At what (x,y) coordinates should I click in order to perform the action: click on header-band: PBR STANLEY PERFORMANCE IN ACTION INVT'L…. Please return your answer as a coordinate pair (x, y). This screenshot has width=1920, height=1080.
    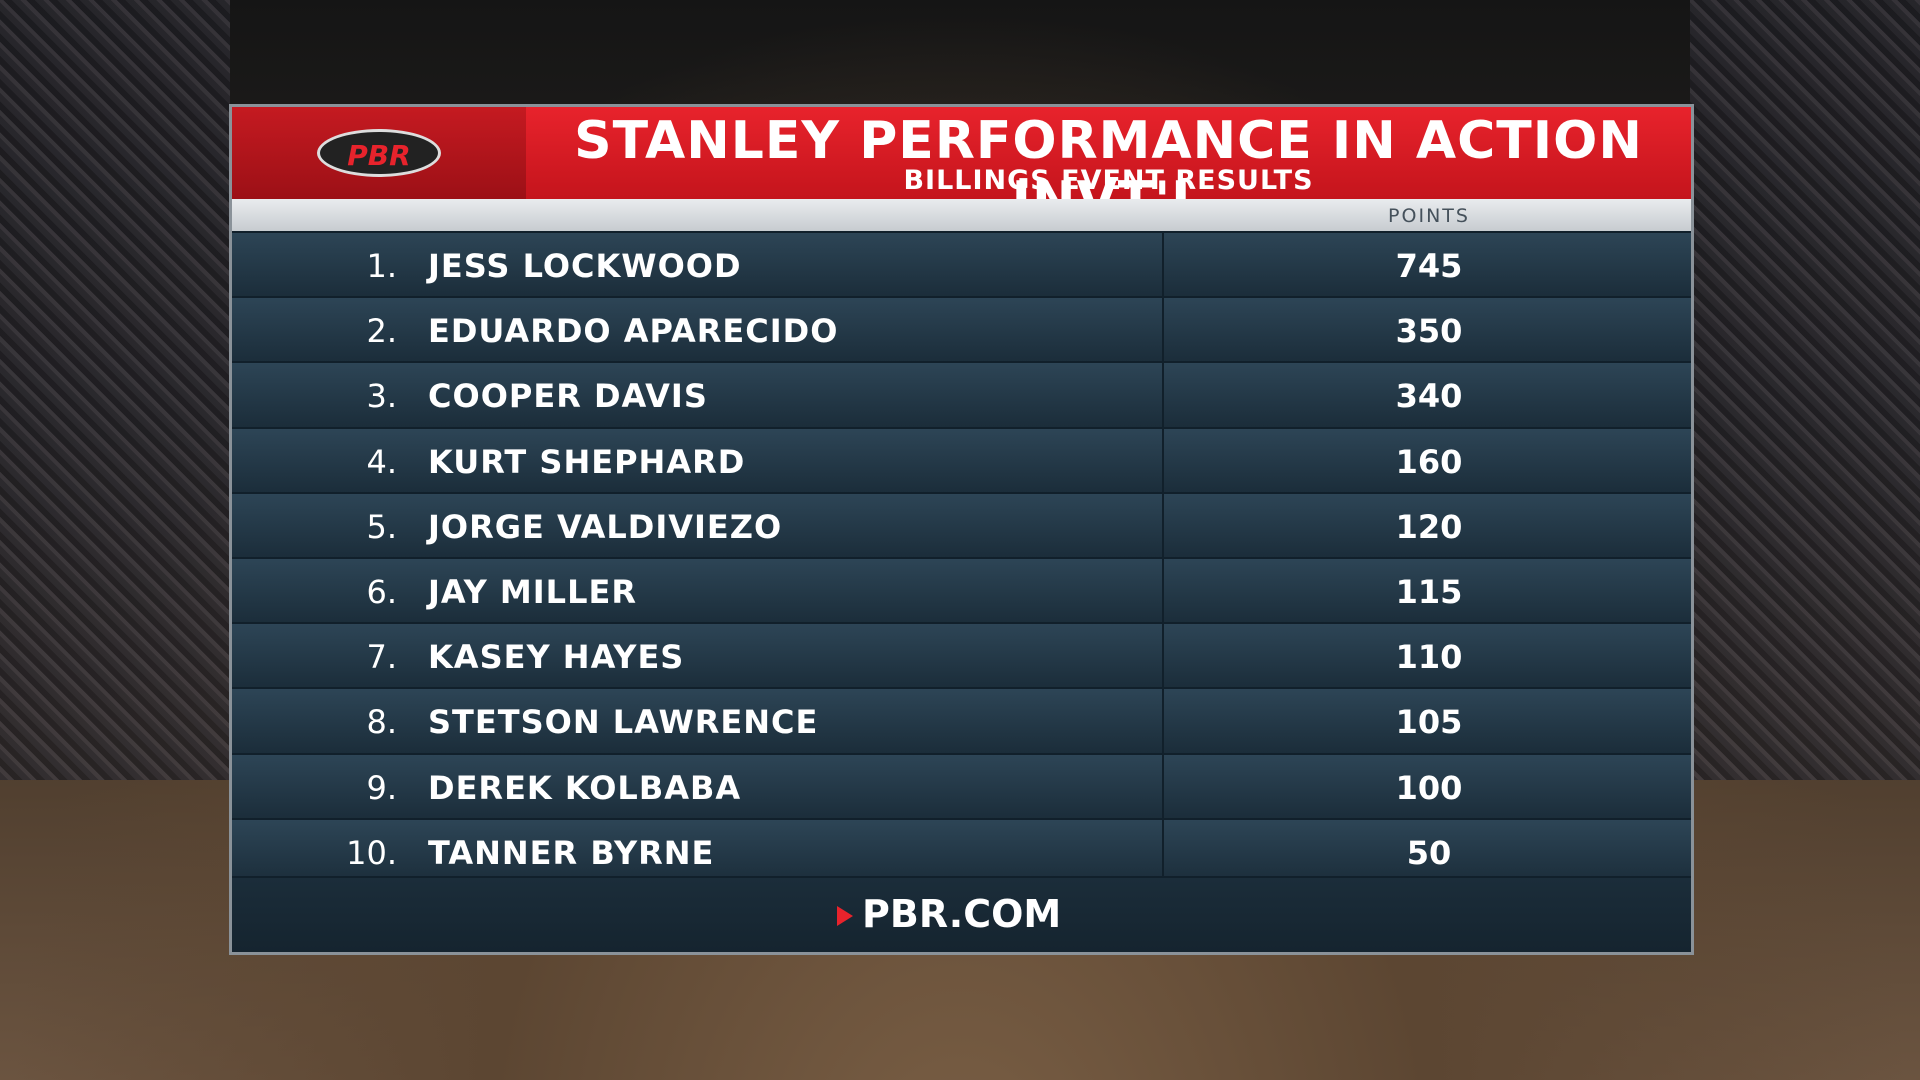
    Looking at the image, I should click on (961, 169).